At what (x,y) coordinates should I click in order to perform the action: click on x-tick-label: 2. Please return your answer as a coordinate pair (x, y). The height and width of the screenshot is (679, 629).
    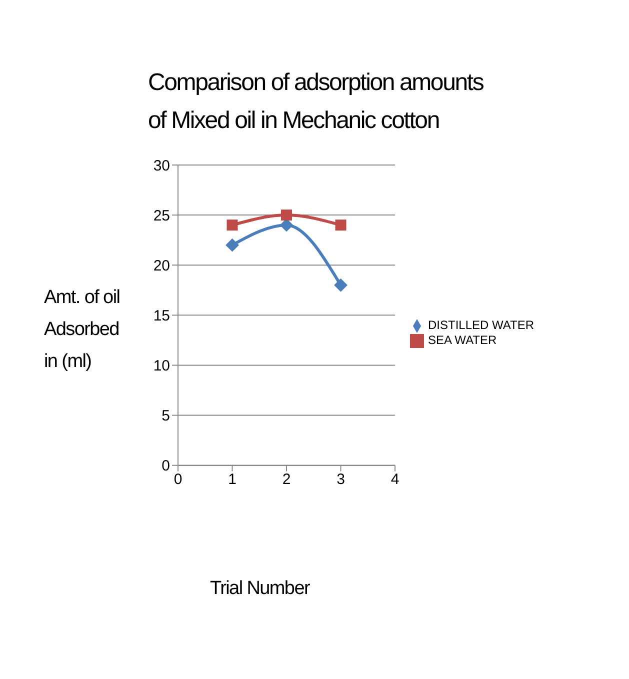
    Looking at the image, I should click on (286, 479).